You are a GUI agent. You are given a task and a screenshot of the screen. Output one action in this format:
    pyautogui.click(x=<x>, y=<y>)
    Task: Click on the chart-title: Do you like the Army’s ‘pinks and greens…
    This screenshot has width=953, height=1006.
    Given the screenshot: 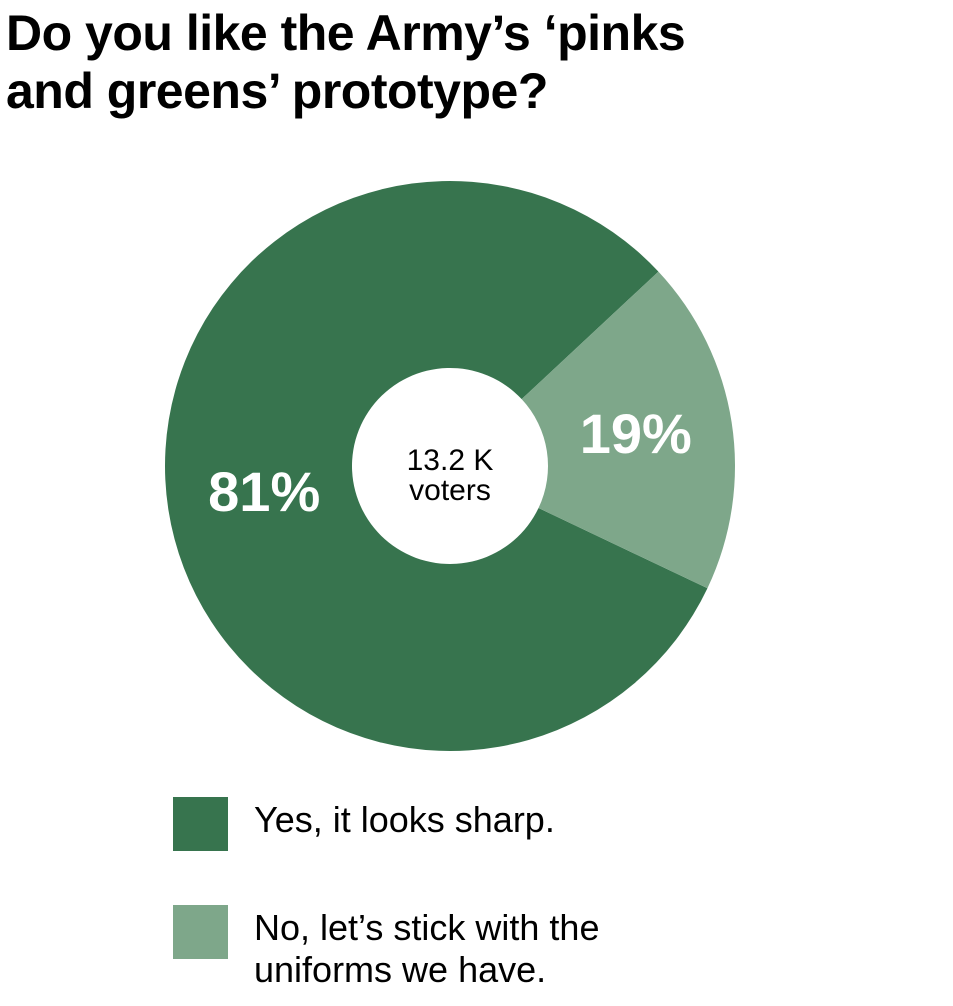 What is the action you would take?
    pyautogui.click(x=346, y=62)
    